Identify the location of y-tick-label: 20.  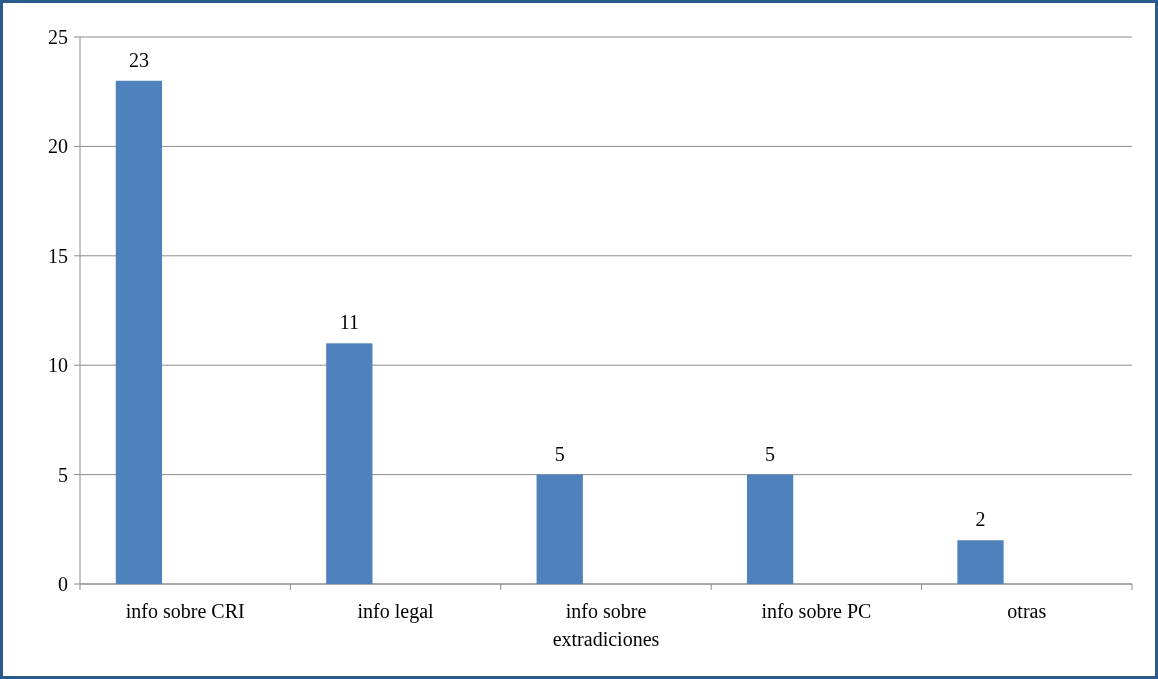
(58, 146).